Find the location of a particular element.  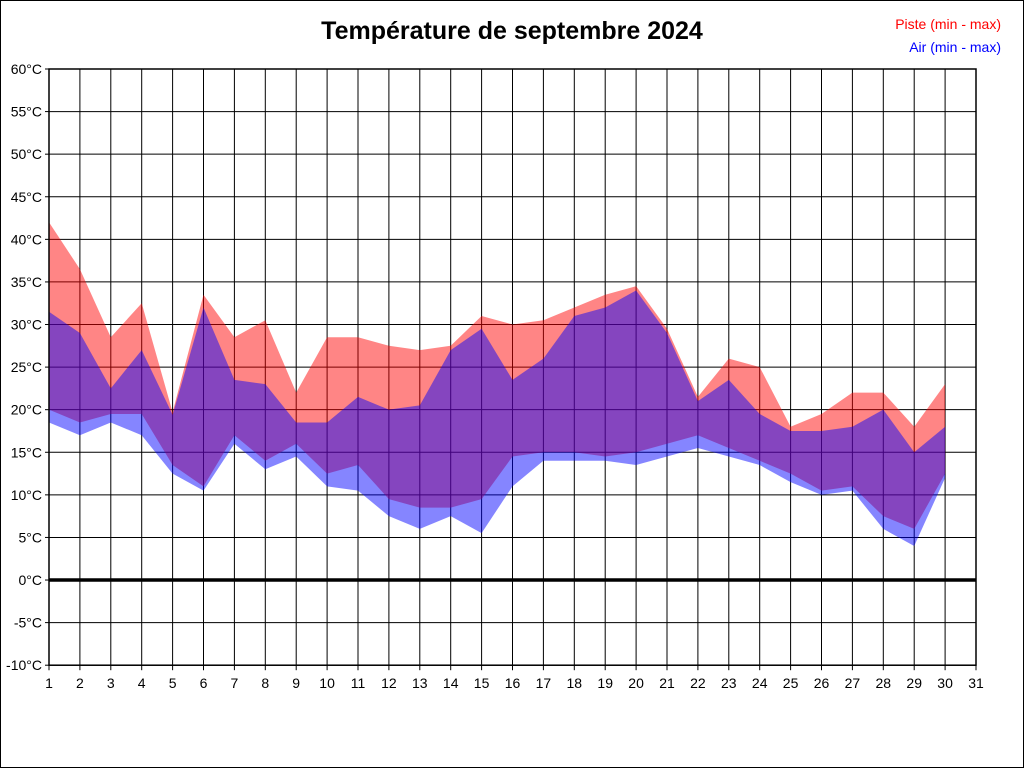

x-tick-label: 19 is located at coordinates (605, 683).